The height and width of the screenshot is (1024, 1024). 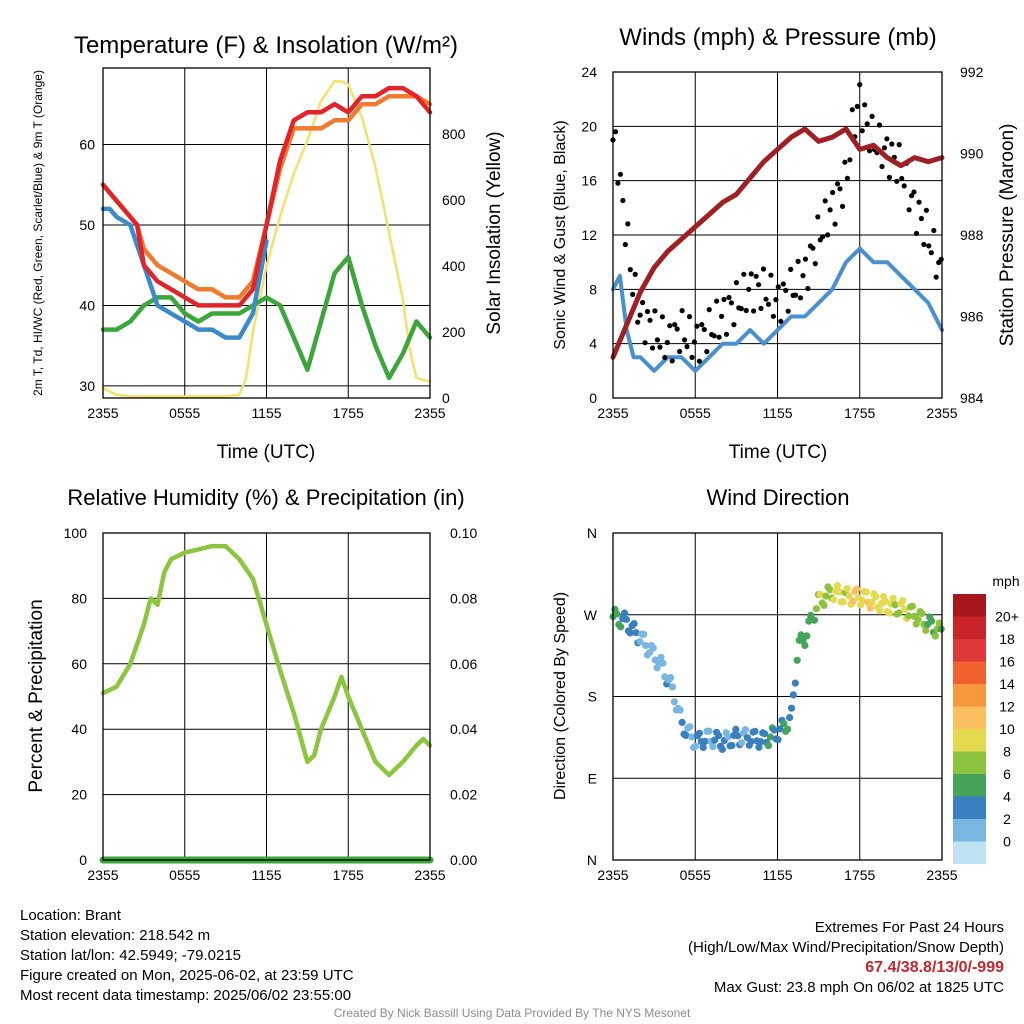 What do you see at coordinates (1007, 729) in the screenshot?
I see `colorbar-label-5: 10` at bounding box center [1007, 729].